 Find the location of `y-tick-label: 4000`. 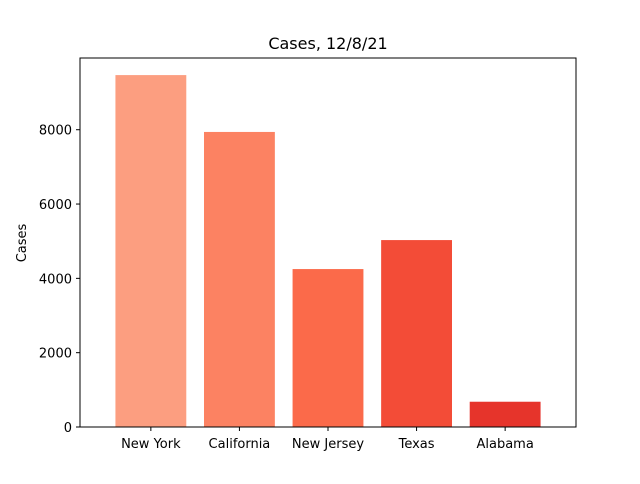

y-tick-label: 4000 is located at coordinates (55, 279).